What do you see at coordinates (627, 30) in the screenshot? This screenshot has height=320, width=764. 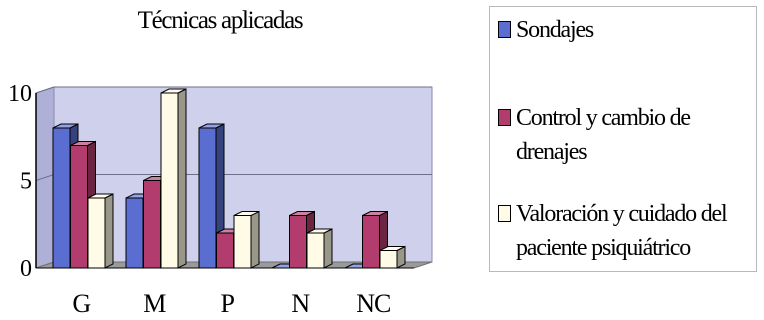 I see `legend-item: Sondajes` at bounding box center [627, 30].